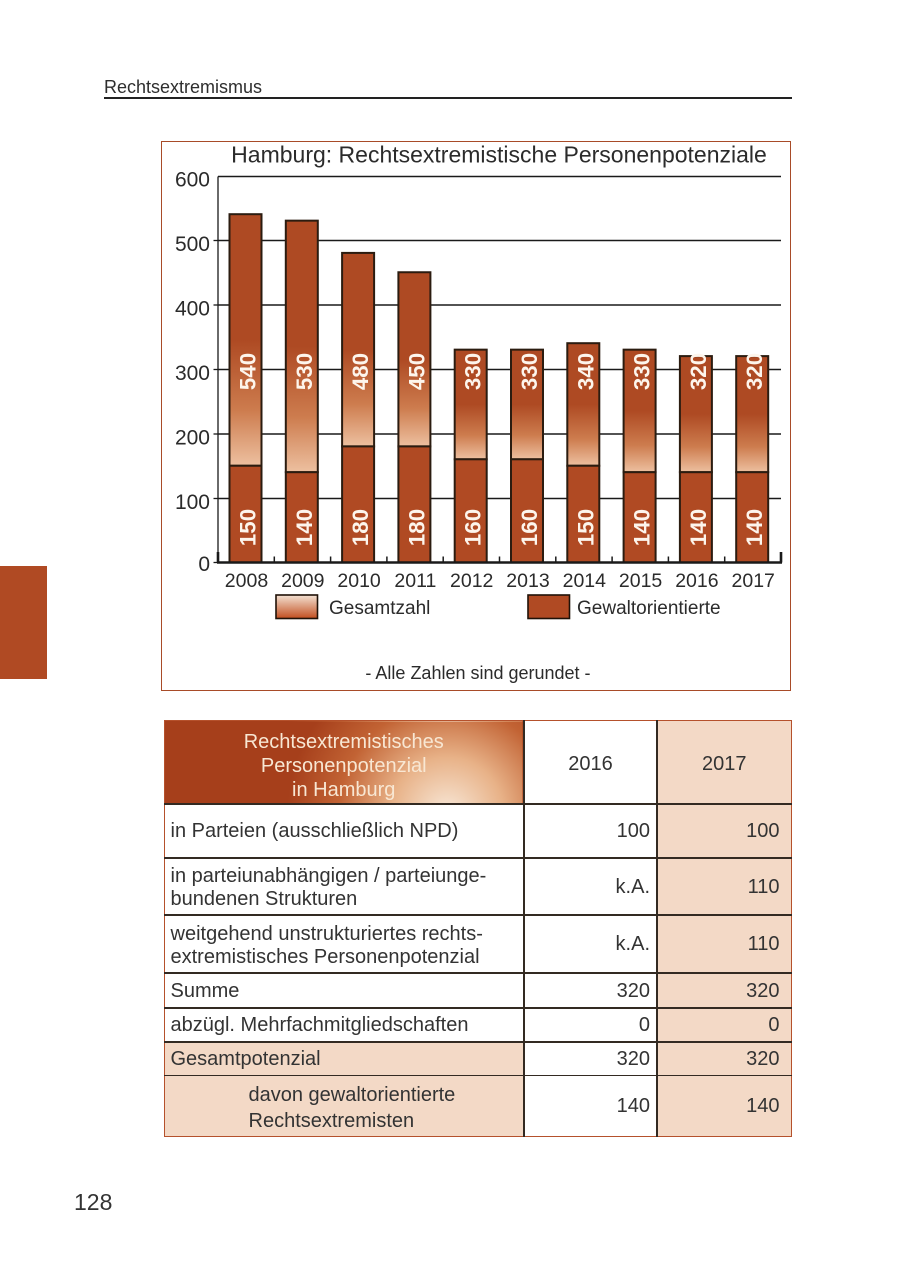 This screenshot has width=900, height=1262. What do you see at coordinates (649, 608) in the screenshot?
I see `svg-text: Gewaltorientierte` at bounding box center [649, 608].